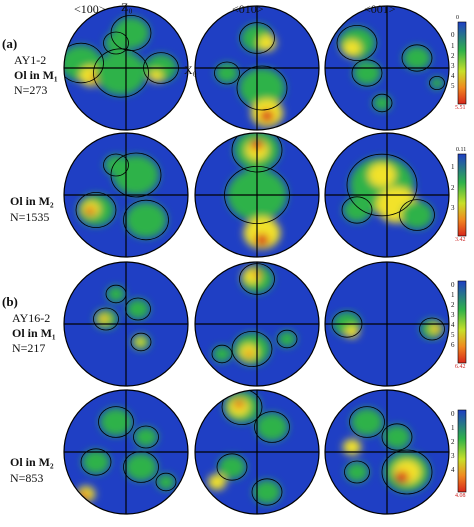 Image resolution: width=474 pixels, height=527 pixels. I want to click on row-b2-phase: Ol in M₂, so click(32, 462).